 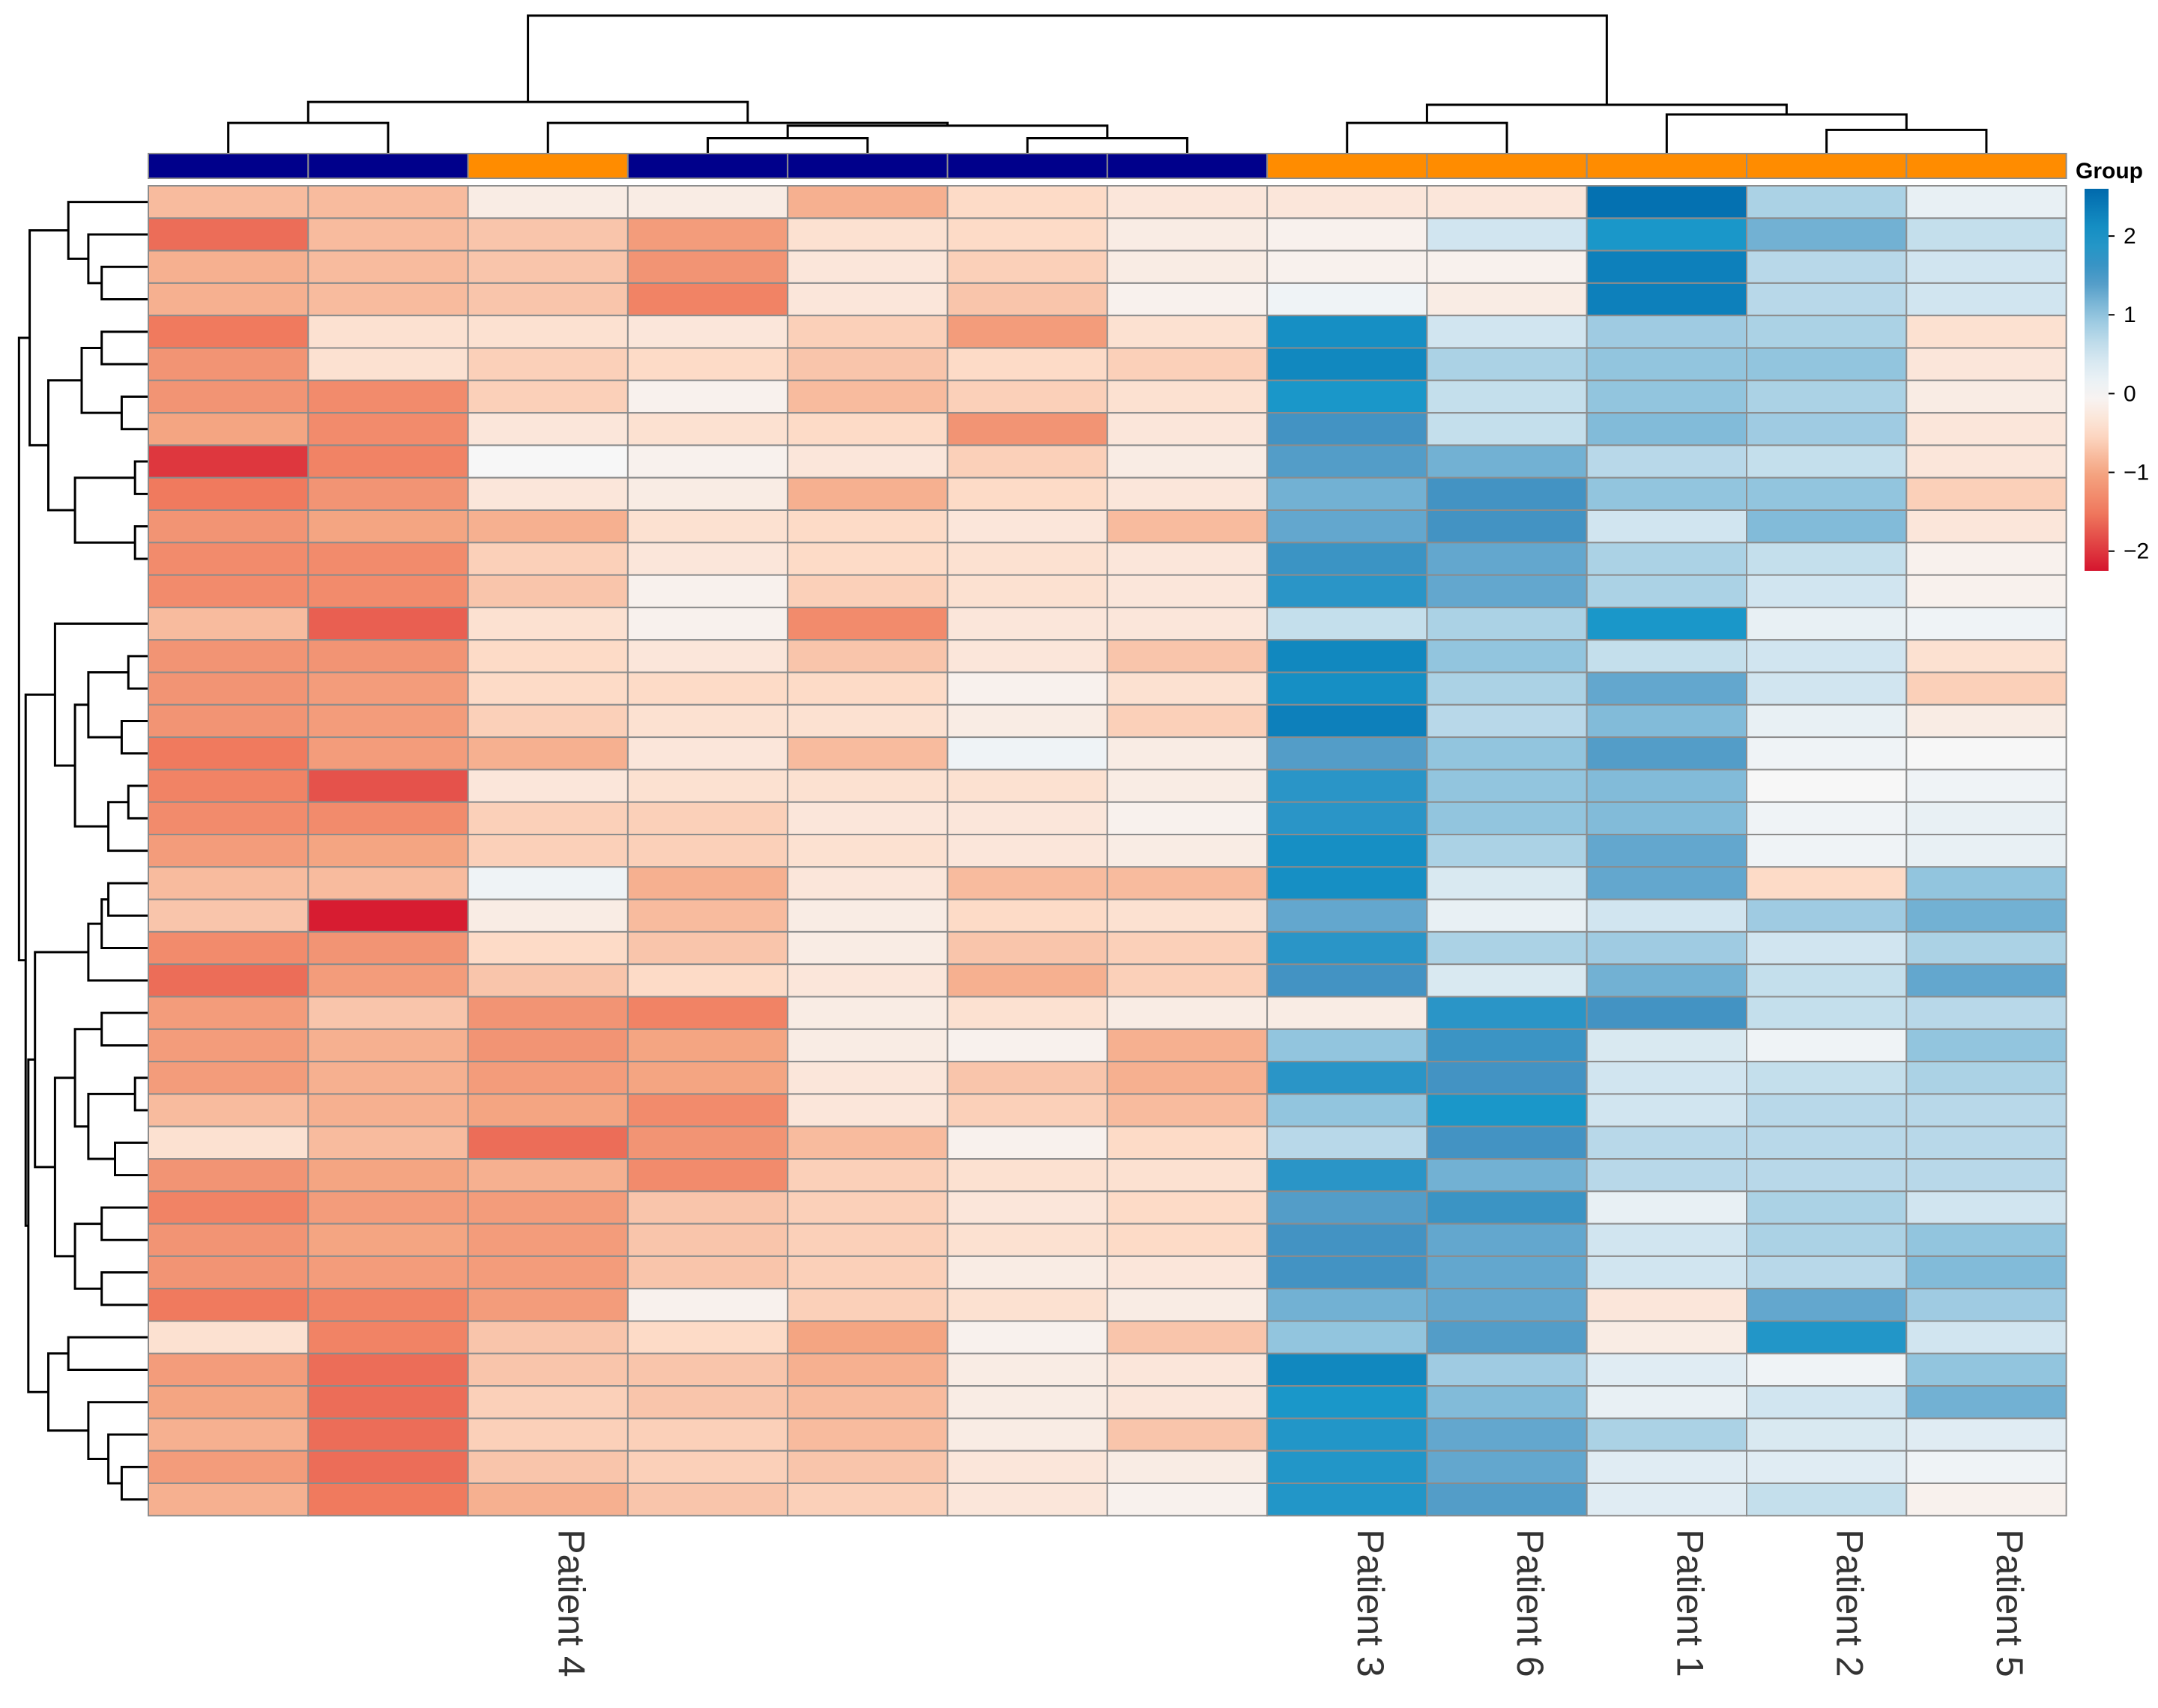 What do you see at coordinates (2109, 171) in the screenshot?
I see `legend-title: Group` at bounding box center [2109, 171].